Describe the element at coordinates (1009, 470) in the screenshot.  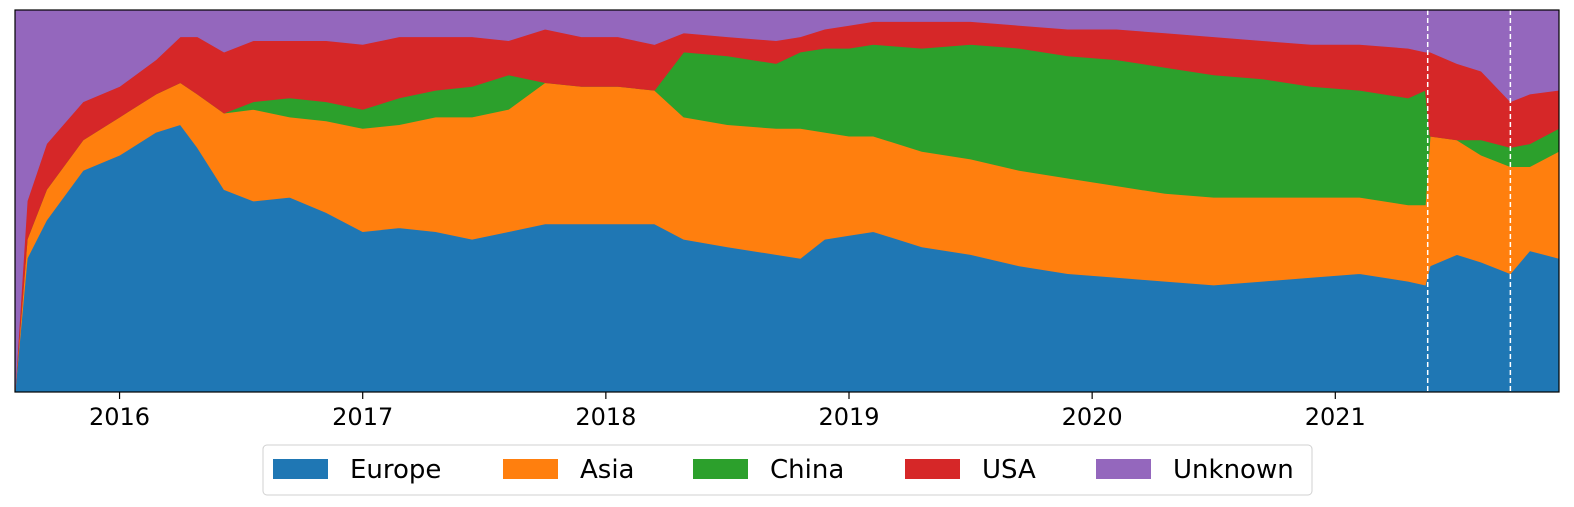
I see `legend-label: USA` at that location.